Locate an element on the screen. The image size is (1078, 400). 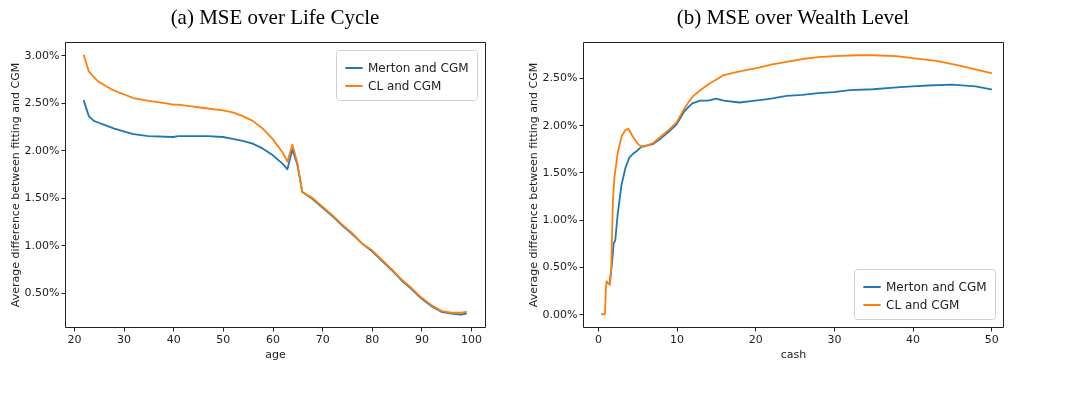
y-tick-label: 3.00% is located at coordinates (42, 55).